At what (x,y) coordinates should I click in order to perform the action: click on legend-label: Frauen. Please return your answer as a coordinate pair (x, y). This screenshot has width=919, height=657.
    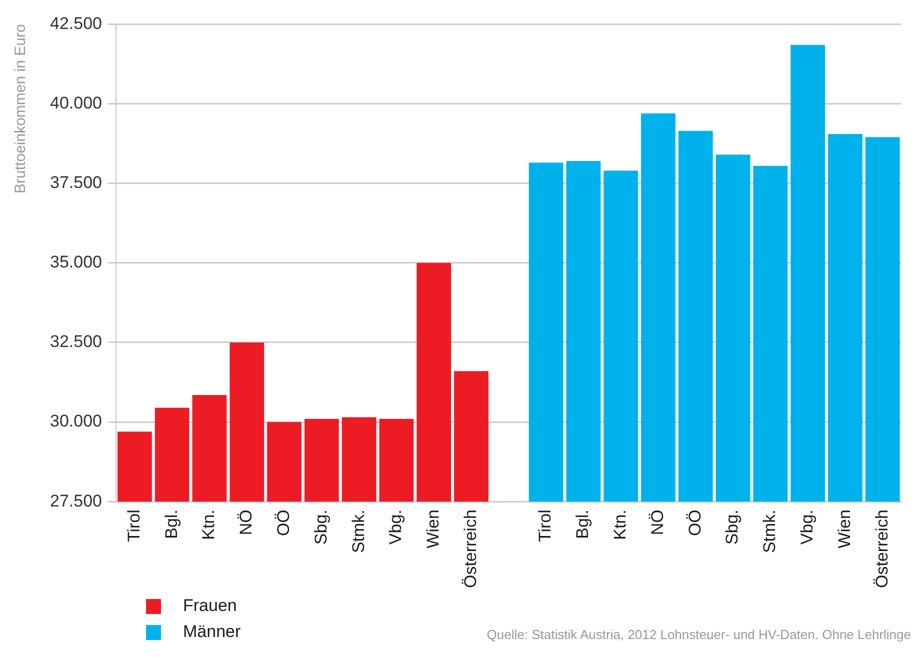
    Looking at the image, I should click on (210, 606).